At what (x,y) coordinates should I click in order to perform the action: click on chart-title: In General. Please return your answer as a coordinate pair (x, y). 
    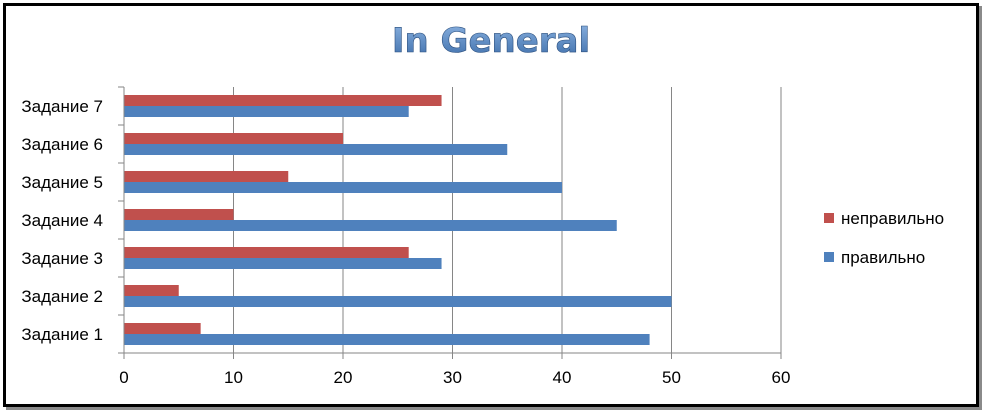
    Looking at the image, I should click on (491, 41).